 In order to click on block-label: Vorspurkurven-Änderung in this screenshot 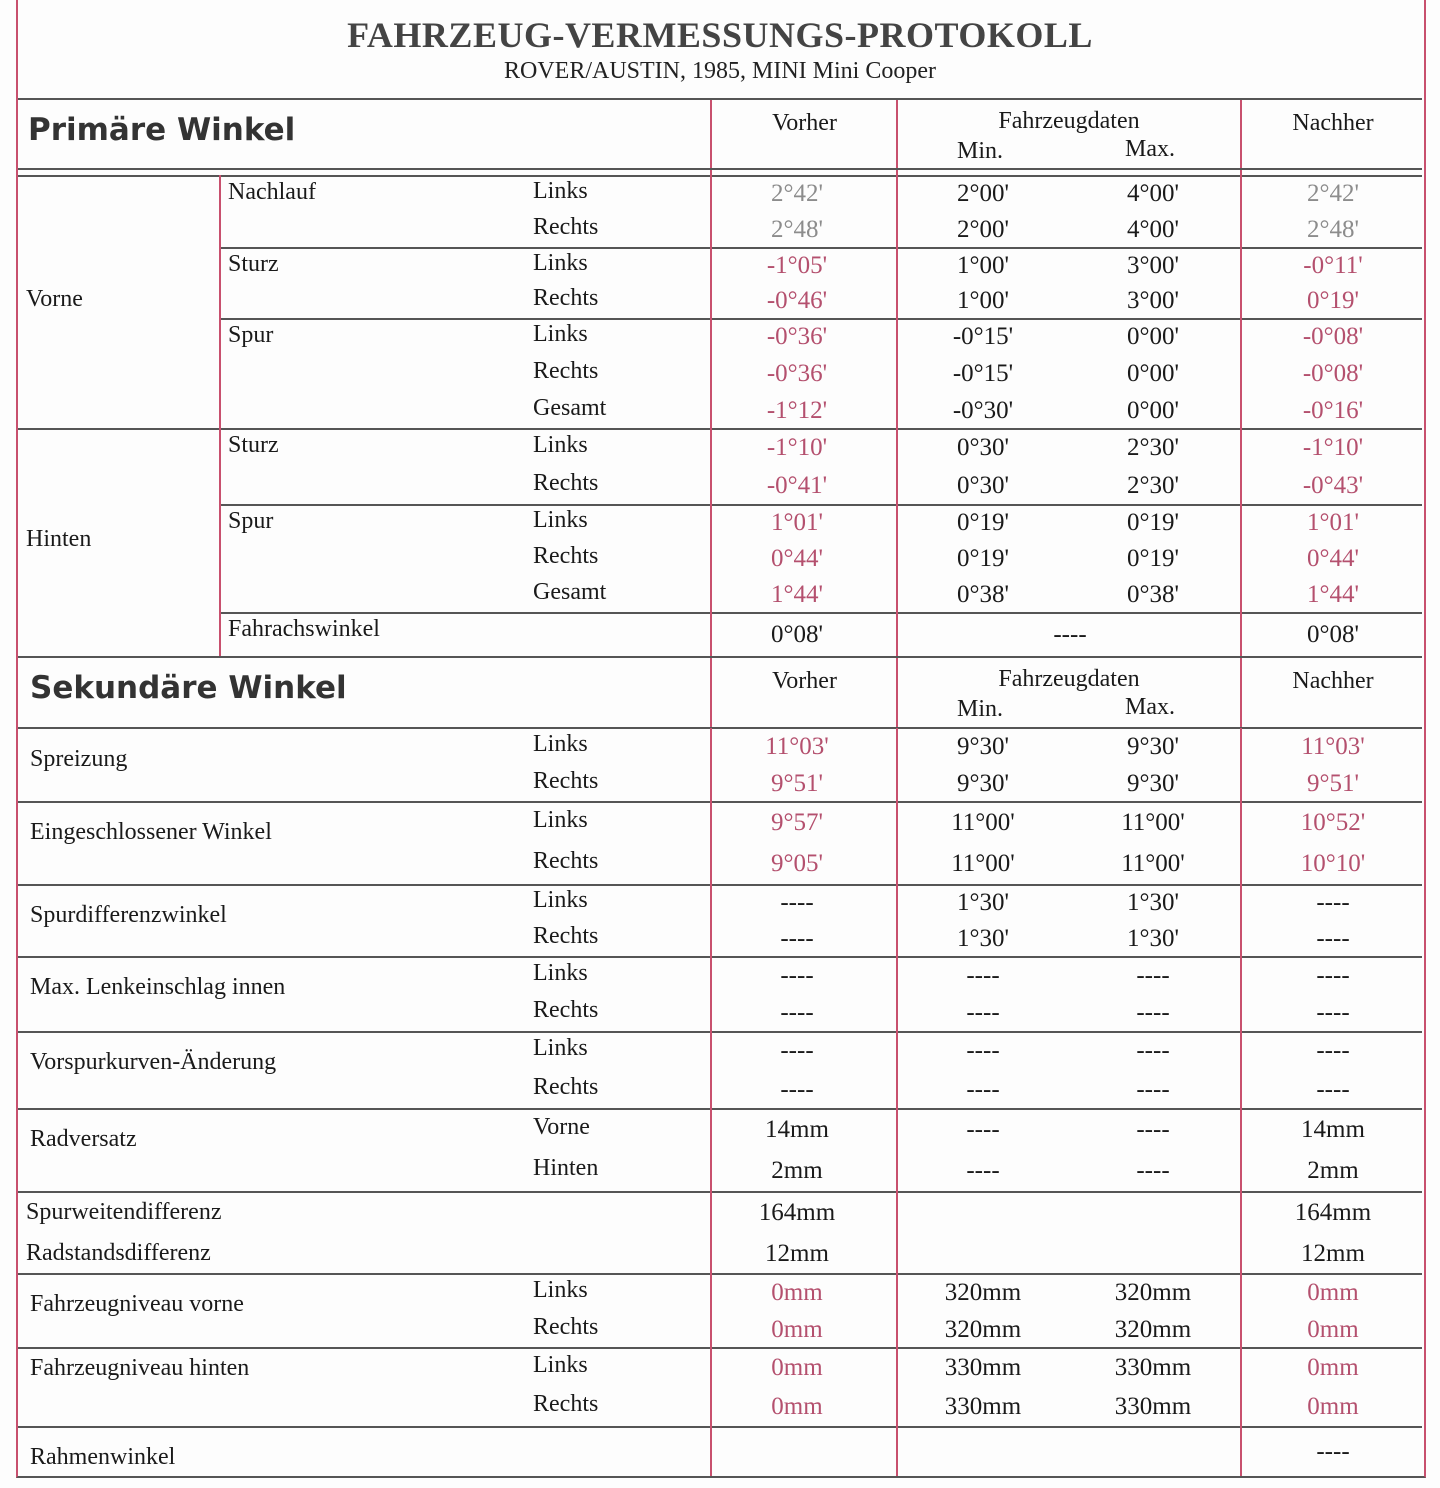, I will do `click(153, 1062)`.